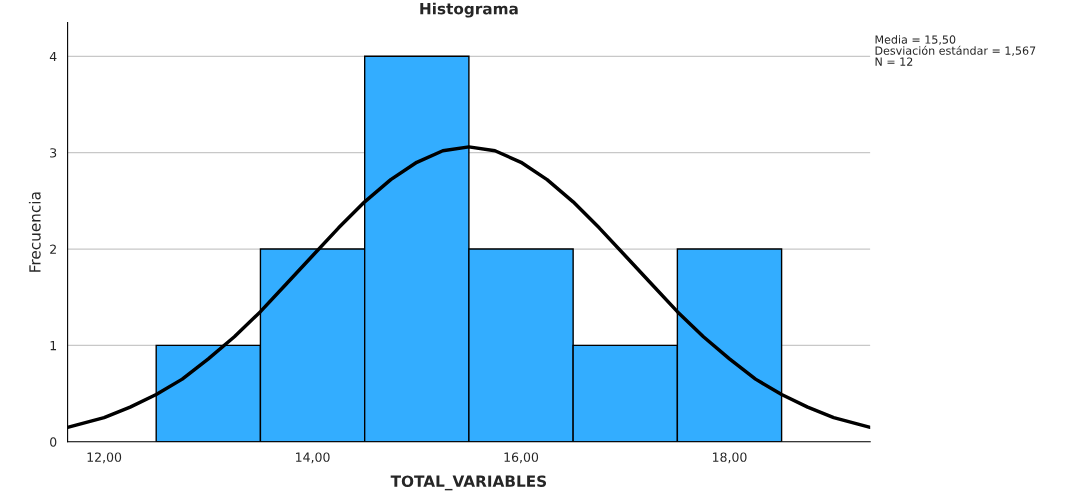 The image size is (1073, 502). I want to click on x-tick-label: 14,00, so click(313, 458).